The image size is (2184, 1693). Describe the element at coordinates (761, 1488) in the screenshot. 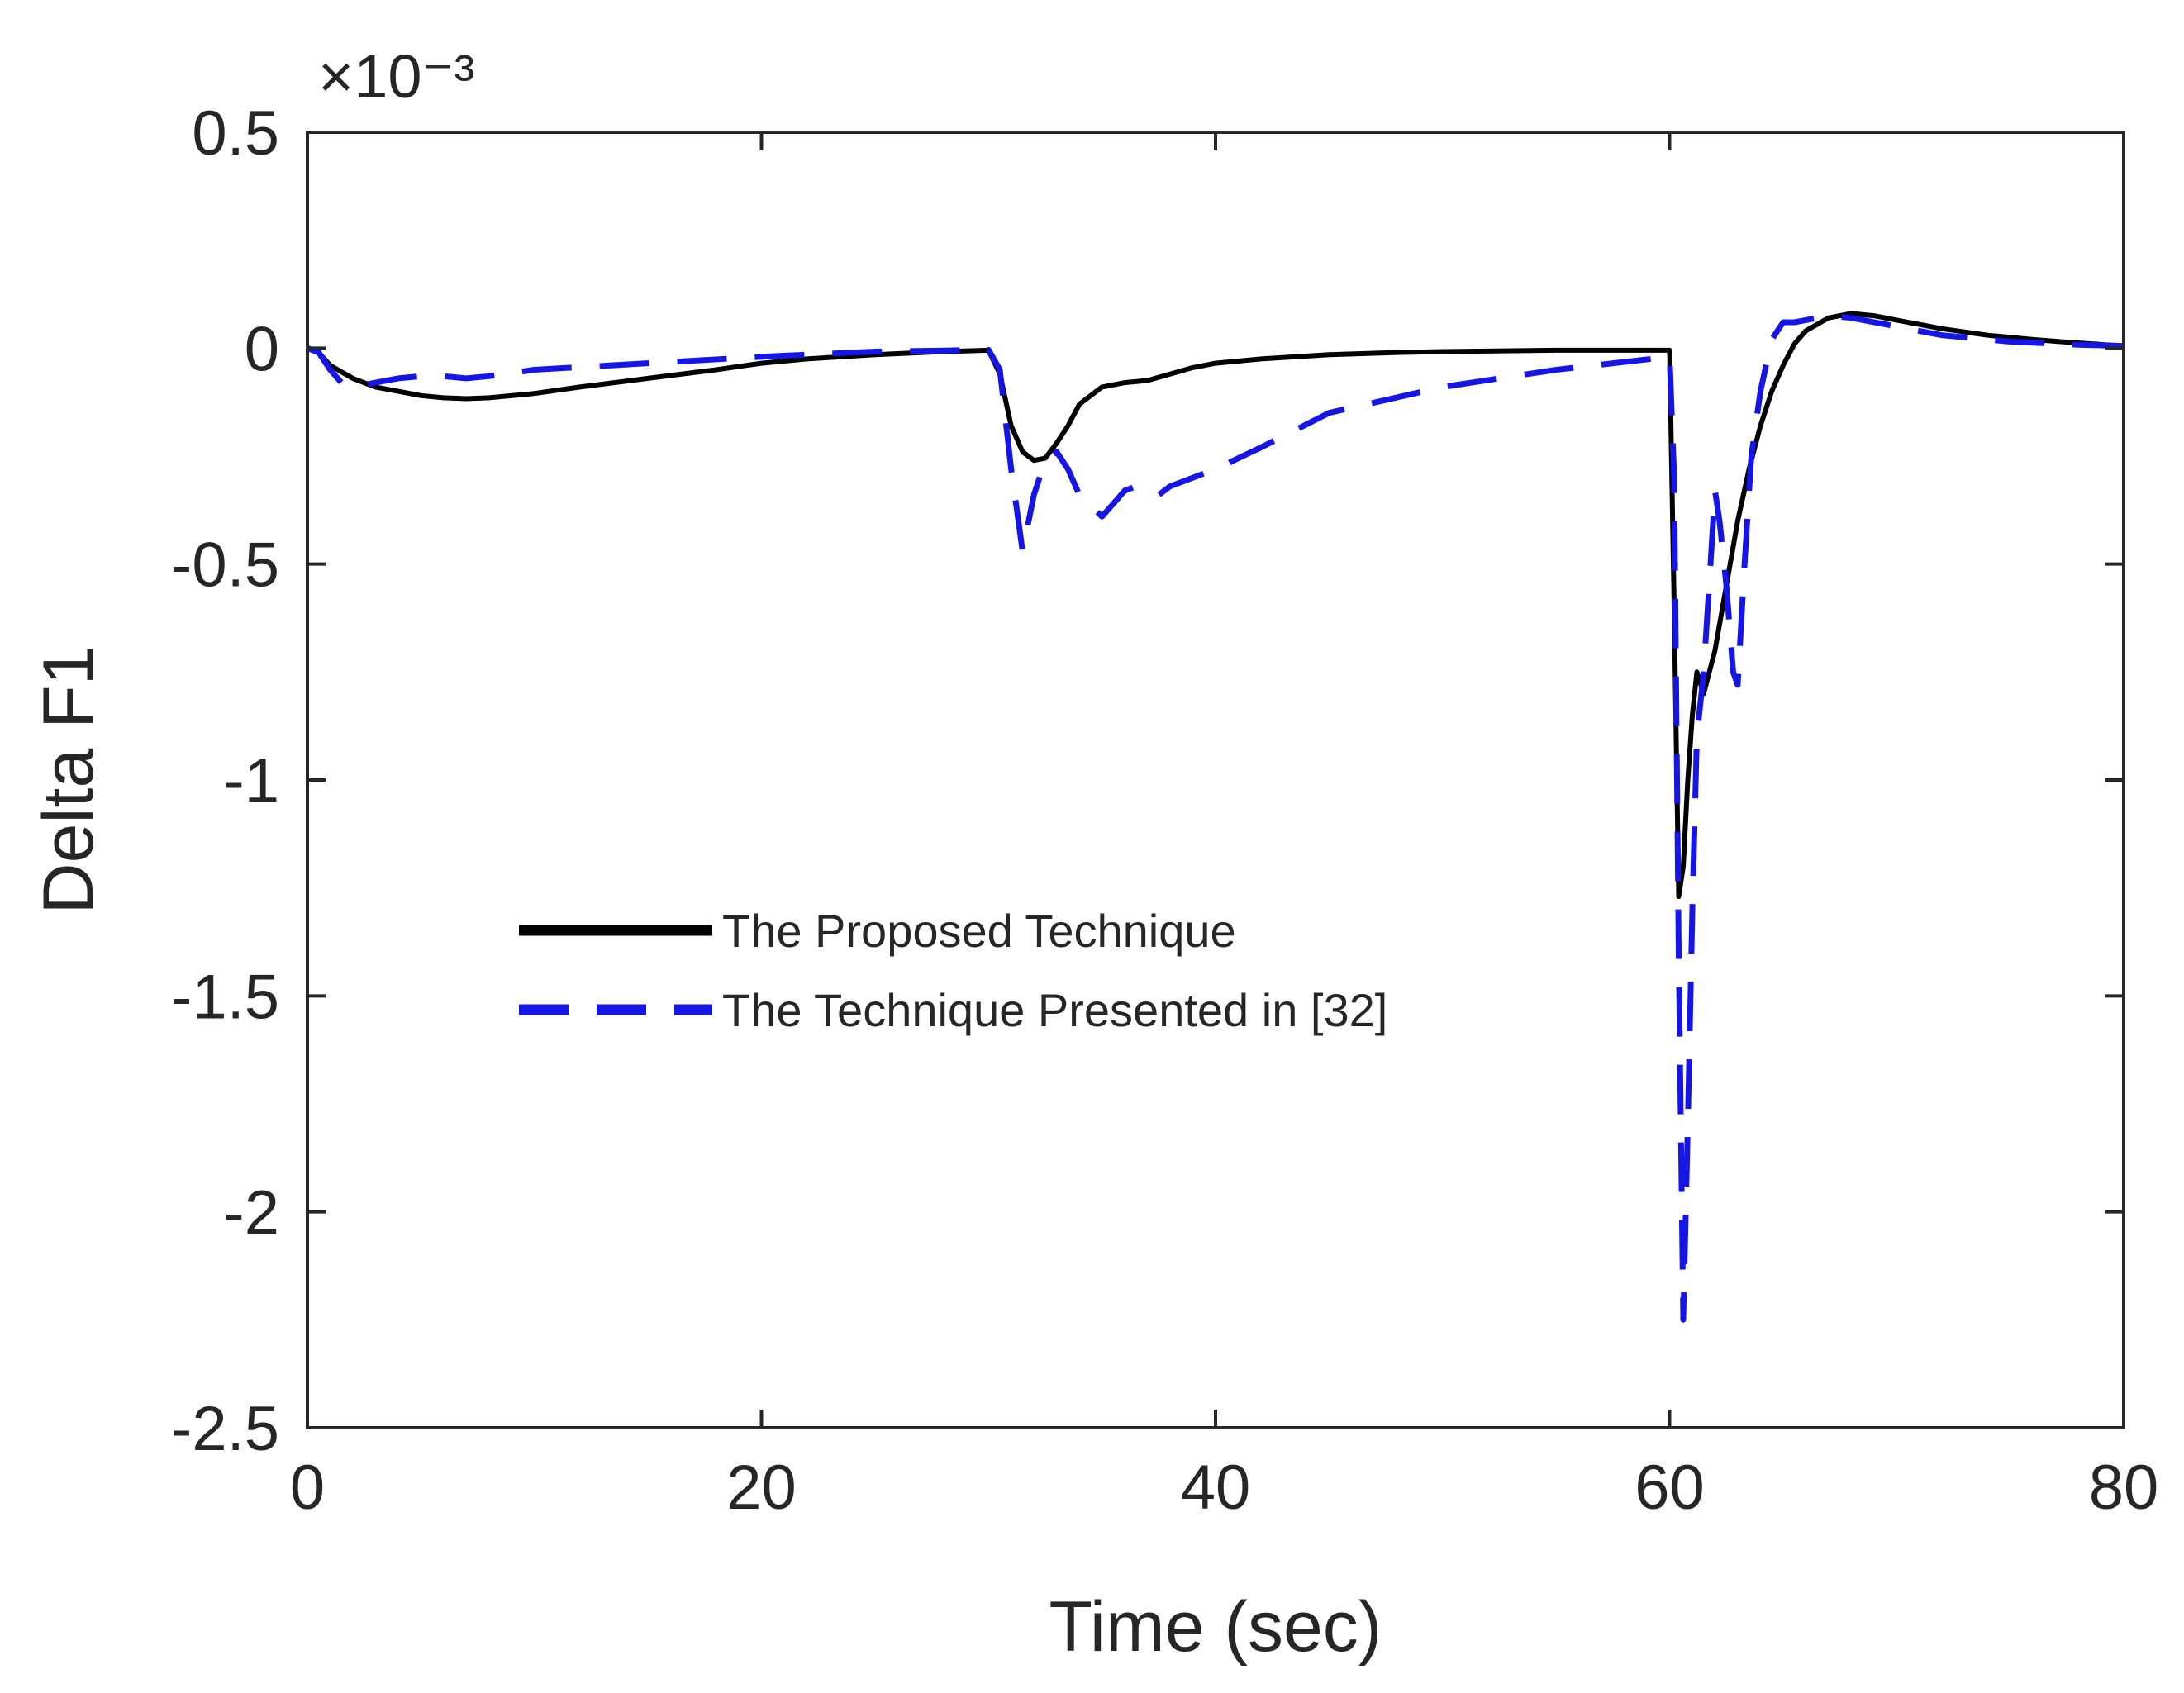

I see `x-tick-label: 20` at that location.